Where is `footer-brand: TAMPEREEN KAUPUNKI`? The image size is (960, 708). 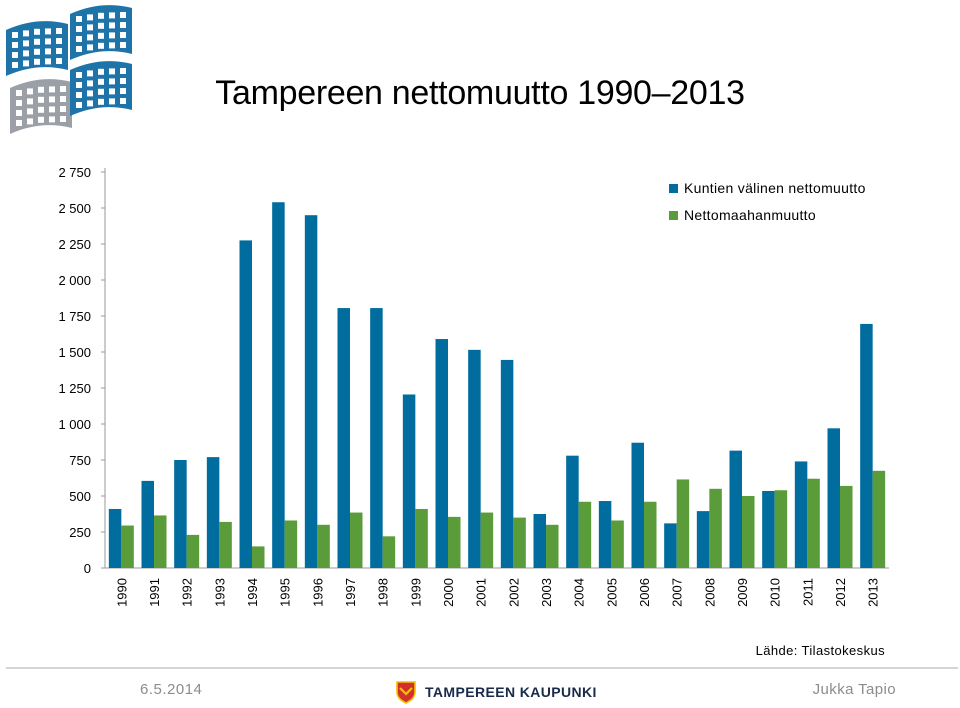 footer-brand: TAMPEREEN KAUPUNKI is located at coordinates (496, 692).